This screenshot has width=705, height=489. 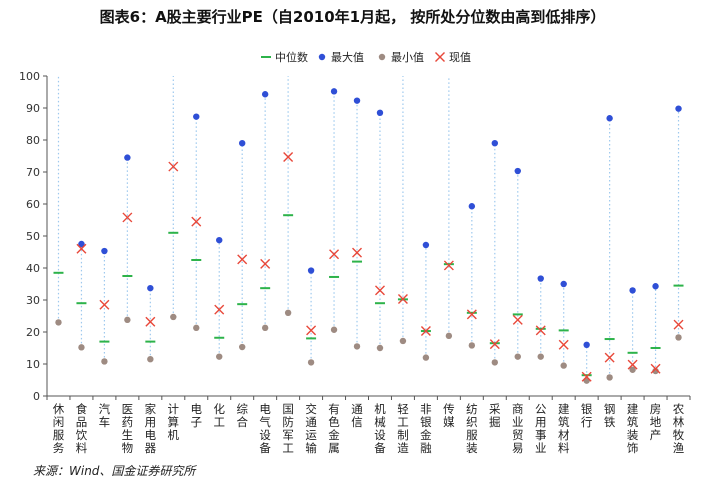 I want to click on legend-item-current: 现值, so click(x=453, y=57).